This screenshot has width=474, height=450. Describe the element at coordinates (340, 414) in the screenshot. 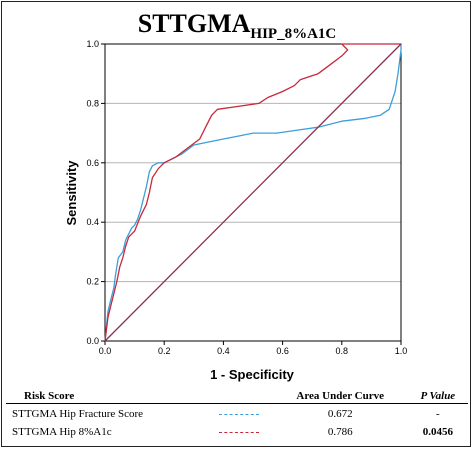

I see `row-auc-value: 0.672` at that location.